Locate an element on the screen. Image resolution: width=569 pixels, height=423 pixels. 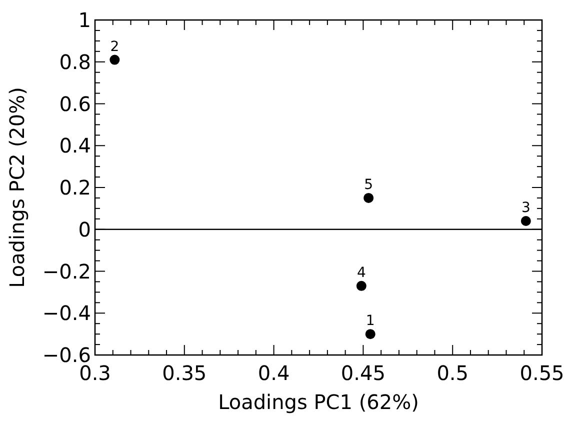
x-tick-label: 0.3 is located at coordinates (95, 373).